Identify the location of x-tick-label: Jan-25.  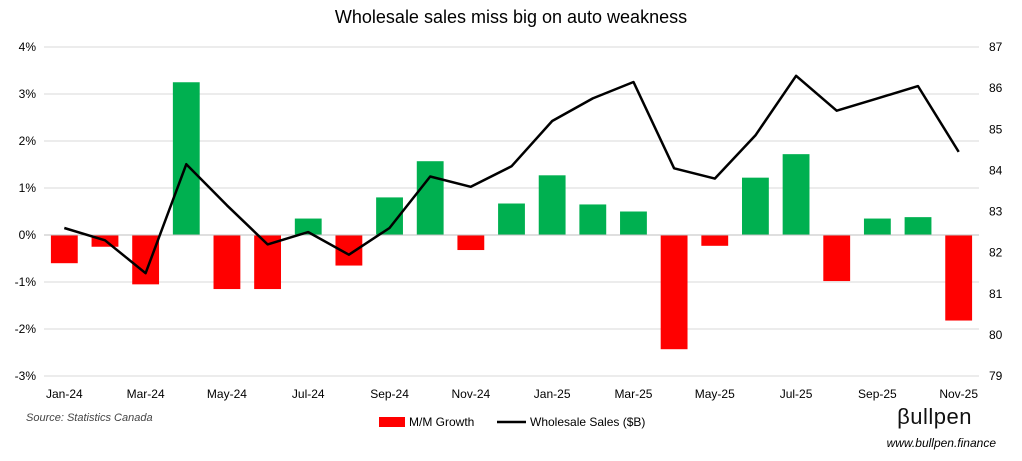
(552, 394).